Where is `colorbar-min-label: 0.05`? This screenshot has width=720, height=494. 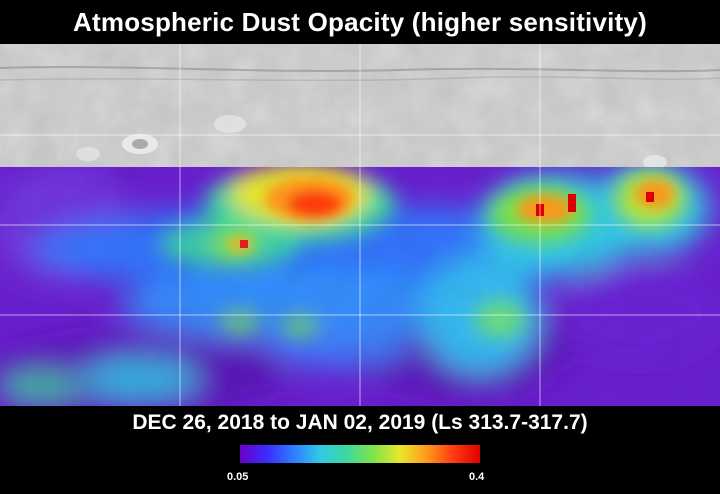 colorbar-min-label: 0.05 is located at coordinates (238, 477).